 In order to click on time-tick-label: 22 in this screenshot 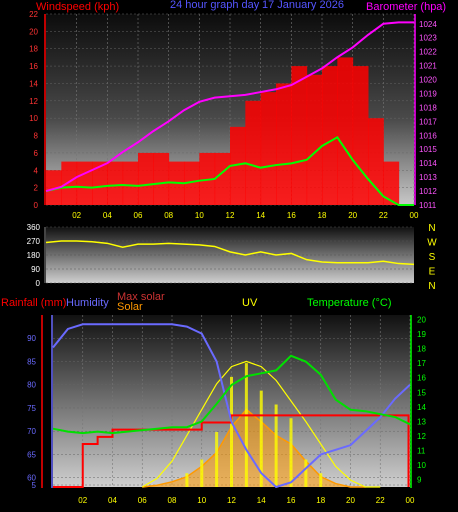, I will do `click(383, 215)`.